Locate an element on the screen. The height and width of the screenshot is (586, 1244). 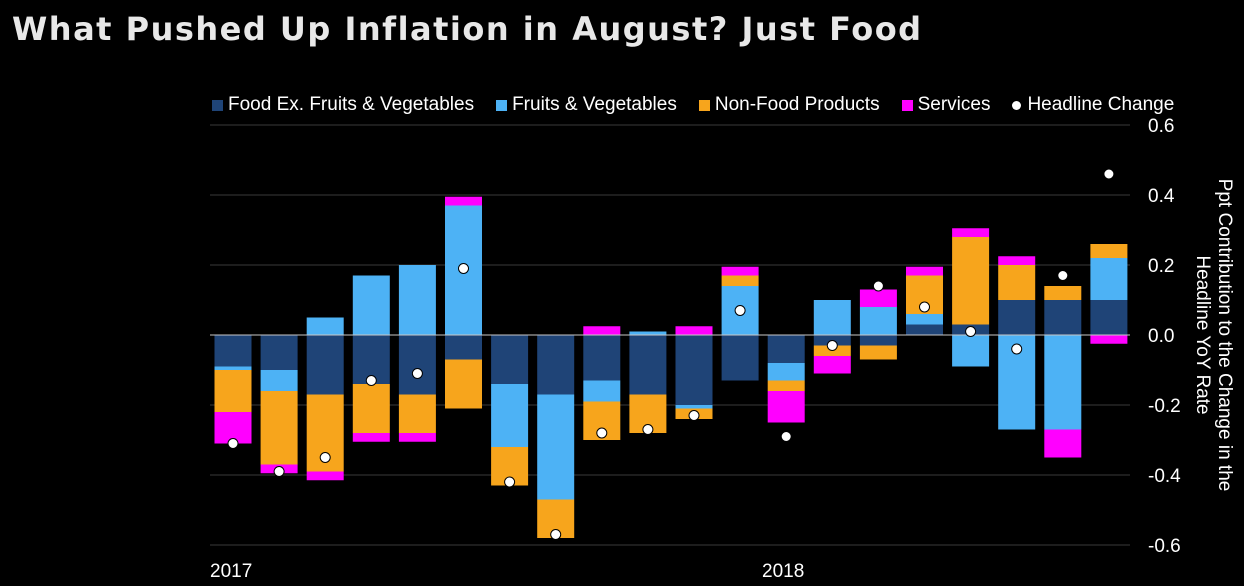
legend-item-fruits-veg: Fruits & Vegetables is located at coordinates (586, 105).